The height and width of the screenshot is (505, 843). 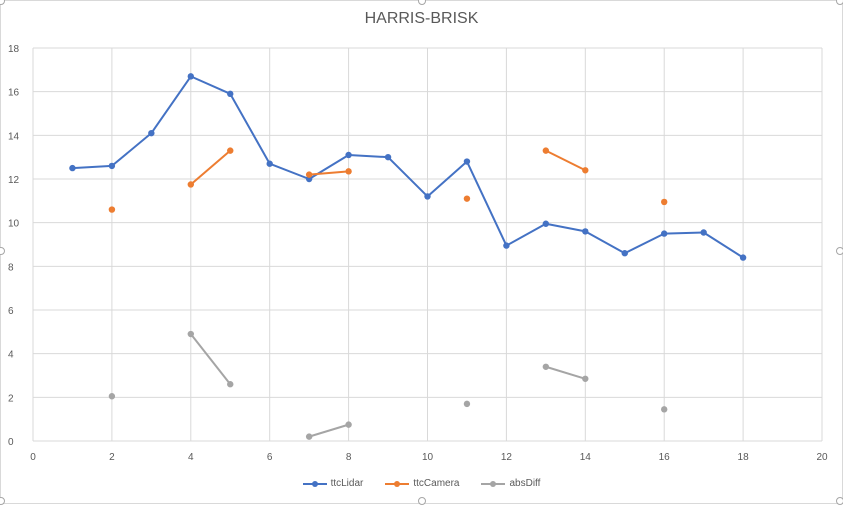 What do you see at coordinates (14, 246) in the screenshot?
I see `y-axis-ticks: 0 2 4 6 8 10 12 14 16 18` at bounding box center [14, 246].